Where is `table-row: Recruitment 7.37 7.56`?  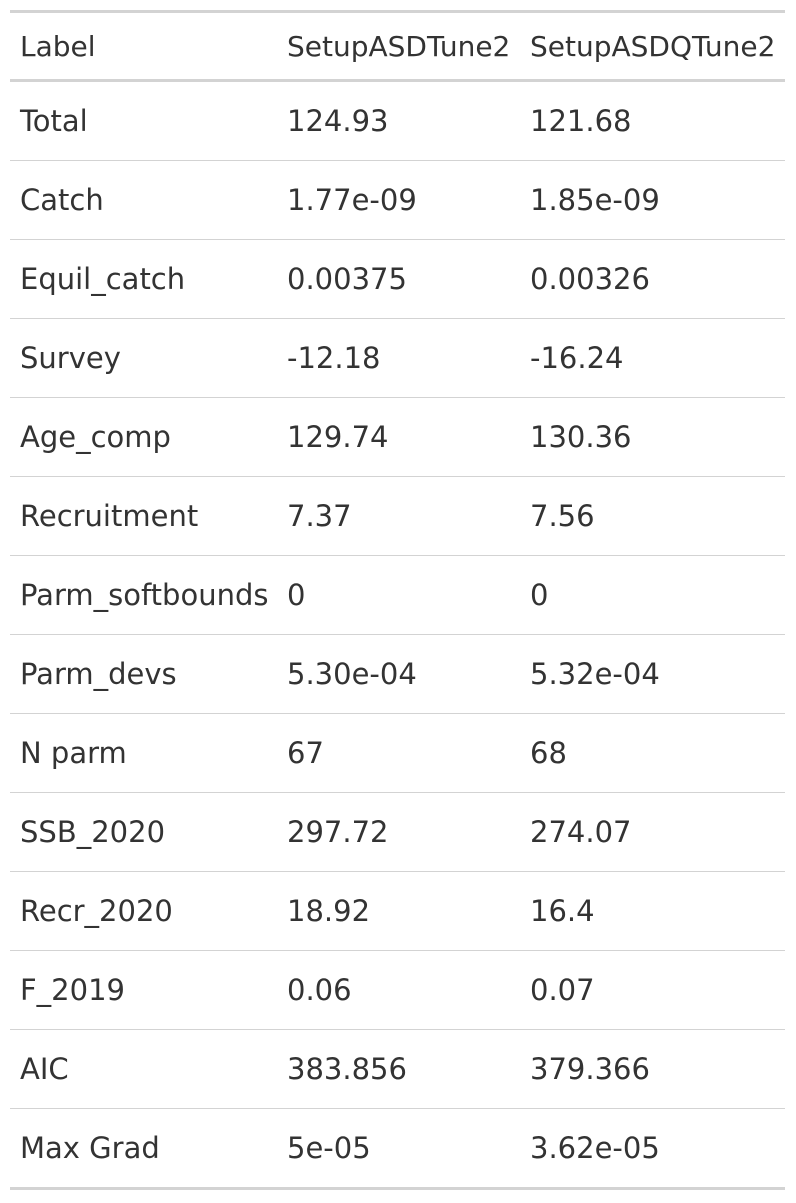 table-row: Recruitment 7.37 7.56 is located at coordinates (397, 516).